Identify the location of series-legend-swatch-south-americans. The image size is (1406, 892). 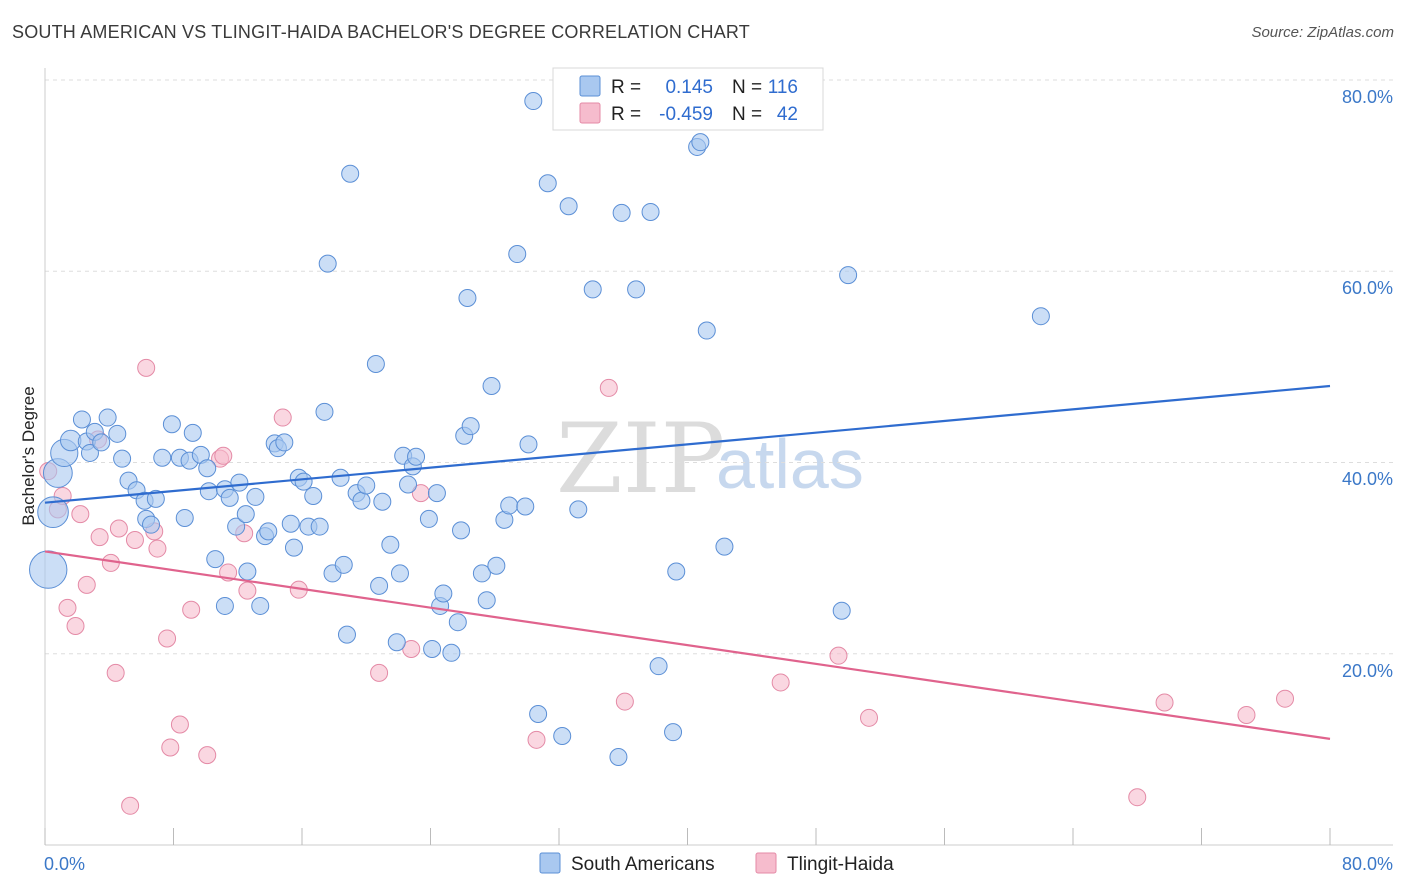
(550, 863).